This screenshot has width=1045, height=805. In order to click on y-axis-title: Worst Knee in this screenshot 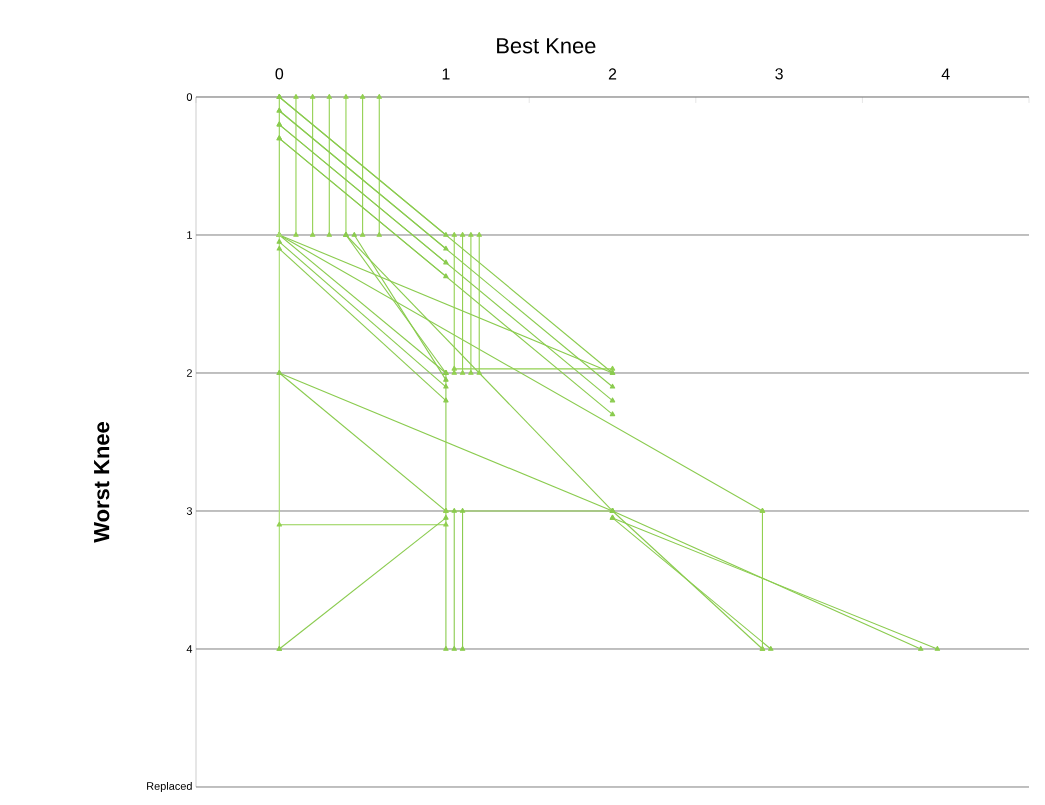, I will do `click(102, 482)`.